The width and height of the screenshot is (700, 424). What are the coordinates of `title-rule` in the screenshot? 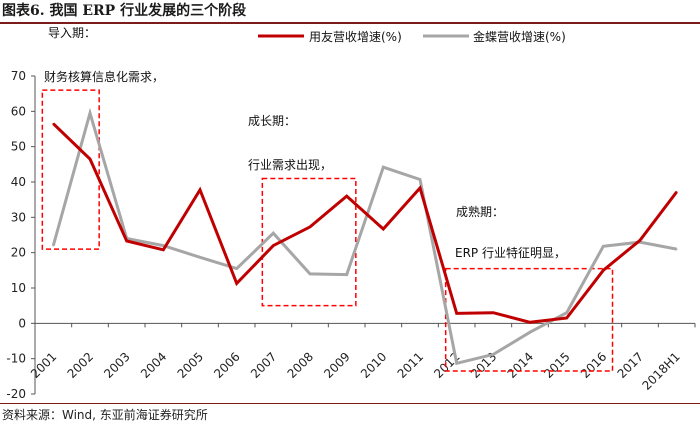 It's located at (350, 23).